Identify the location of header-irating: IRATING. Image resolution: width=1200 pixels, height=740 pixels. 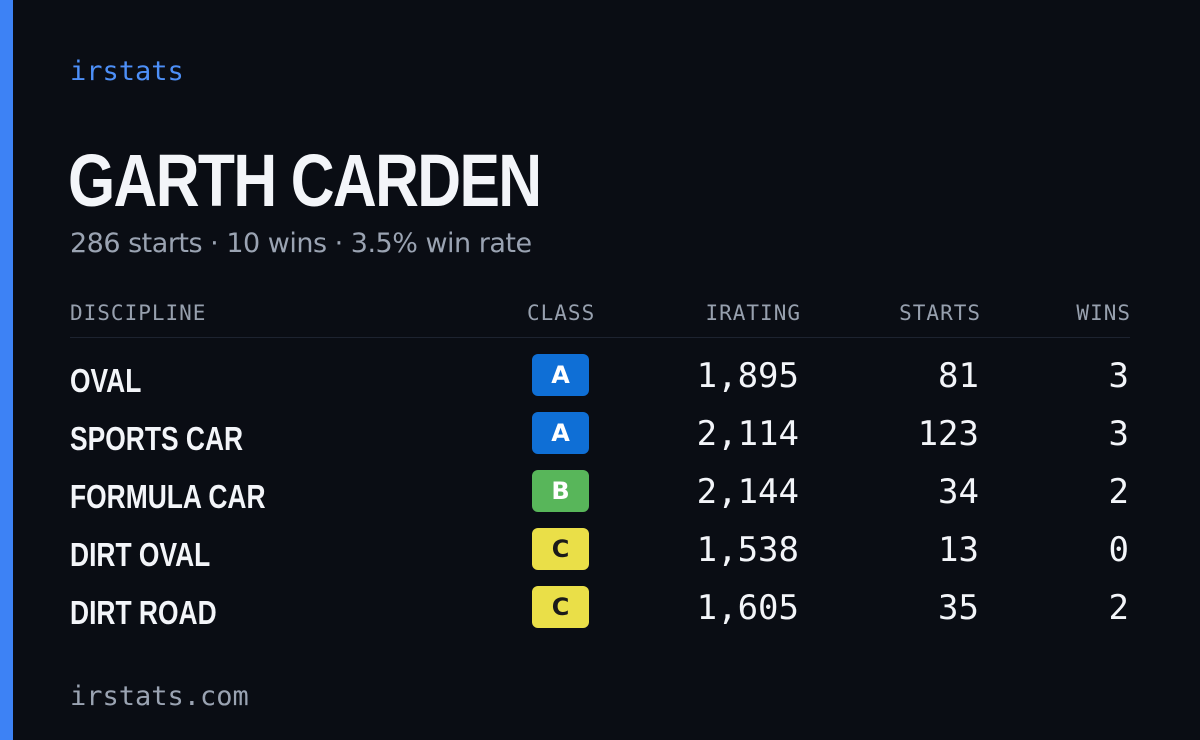
(753, 313).